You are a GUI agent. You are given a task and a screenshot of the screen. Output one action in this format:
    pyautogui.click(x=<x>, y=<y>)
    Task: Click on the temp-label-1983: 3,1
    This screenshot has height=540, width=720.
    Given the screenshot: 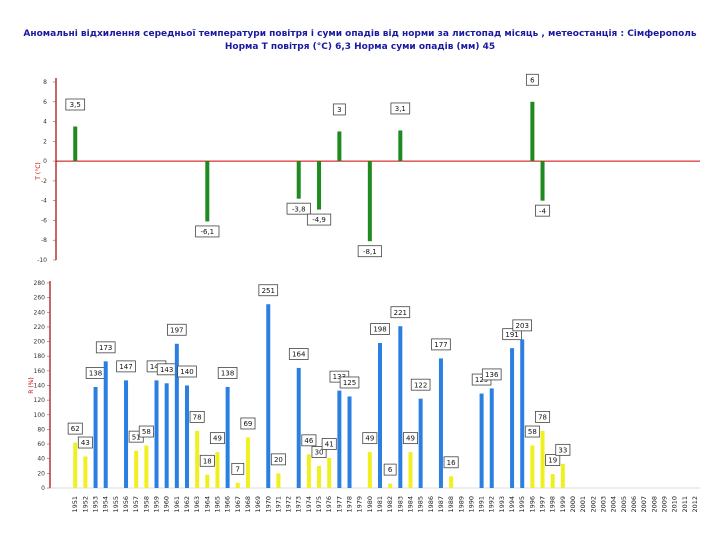 What is the action you would take?
    pyautogui.click(x=400, y=109)
    